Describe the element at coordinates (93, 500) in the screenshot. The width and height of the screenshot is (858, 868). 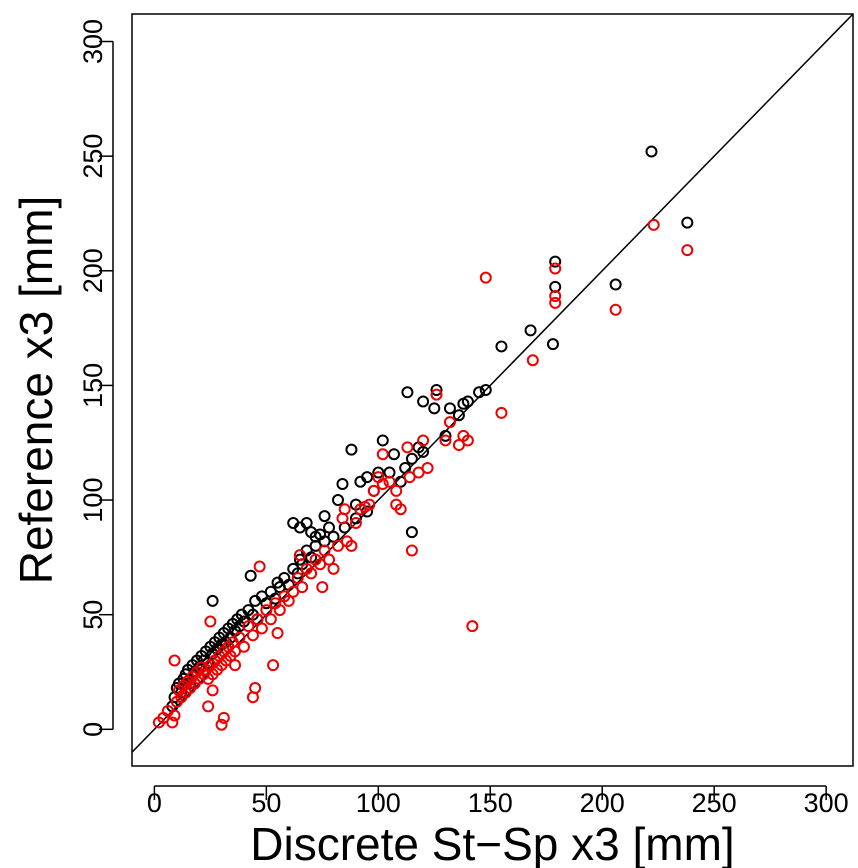
I see `y-tick-label: 100` at that location.